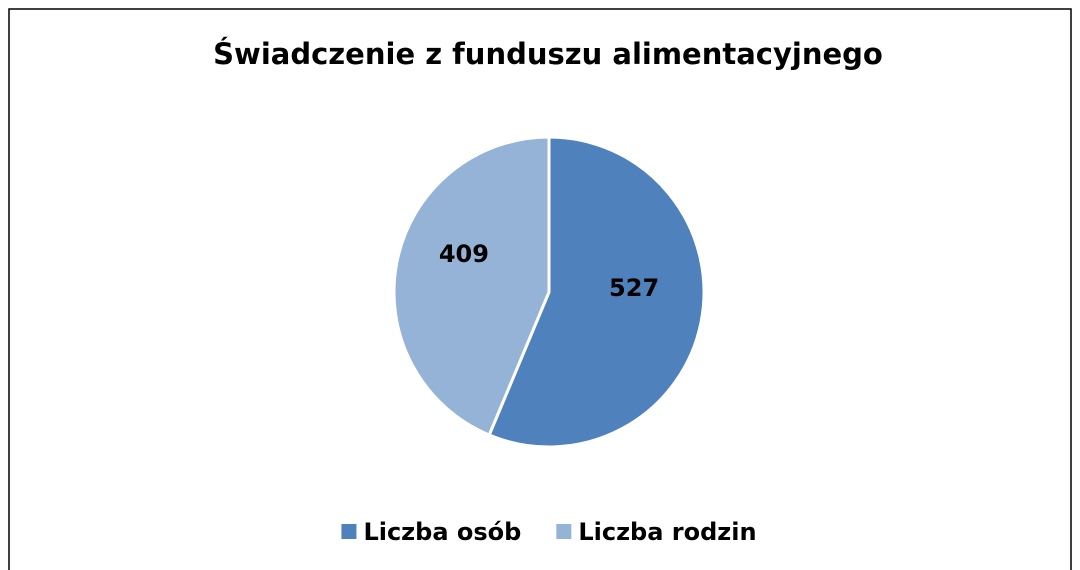 This screenshot has height=570, width=1080. Describe the element at coordinates (464, 254) in the screenshot. I see `data-label: 409` at that location.